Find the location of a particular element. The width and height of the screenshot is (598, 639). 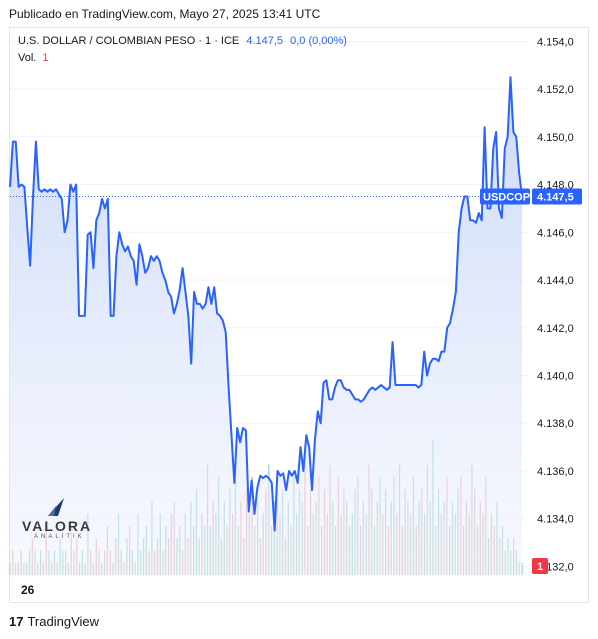

x-tick-label: 26 is located at coordinates (28, 590).